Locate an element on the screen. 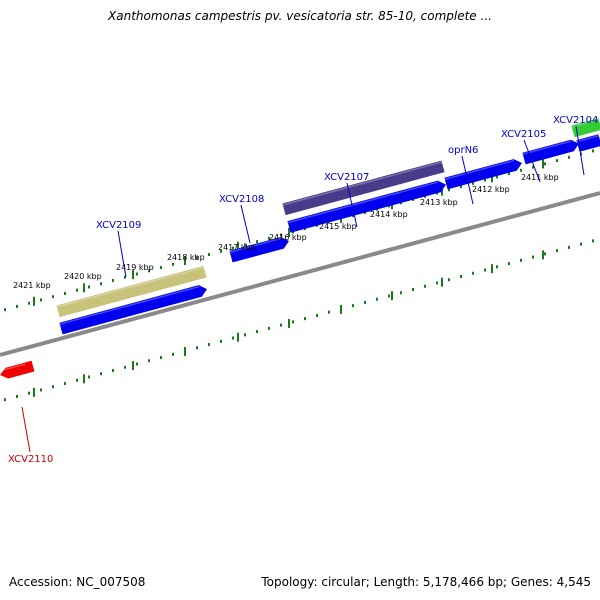  ruler-label: 2414 kbp is located at coordinates (389, 214).